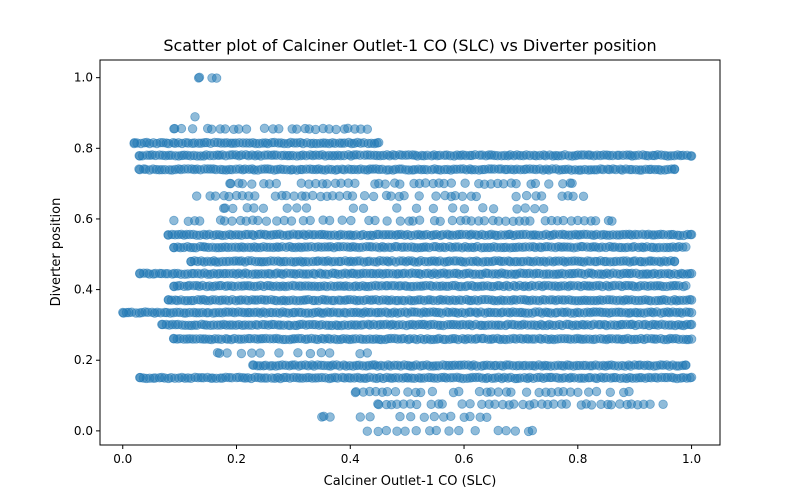 Image resolution: width=800 pixels, height=504 pixels. What do you see at coordinates (350, 459) in the screenshot?
I see `x-tick-label: 0.4` at bounding box center [350, 459].